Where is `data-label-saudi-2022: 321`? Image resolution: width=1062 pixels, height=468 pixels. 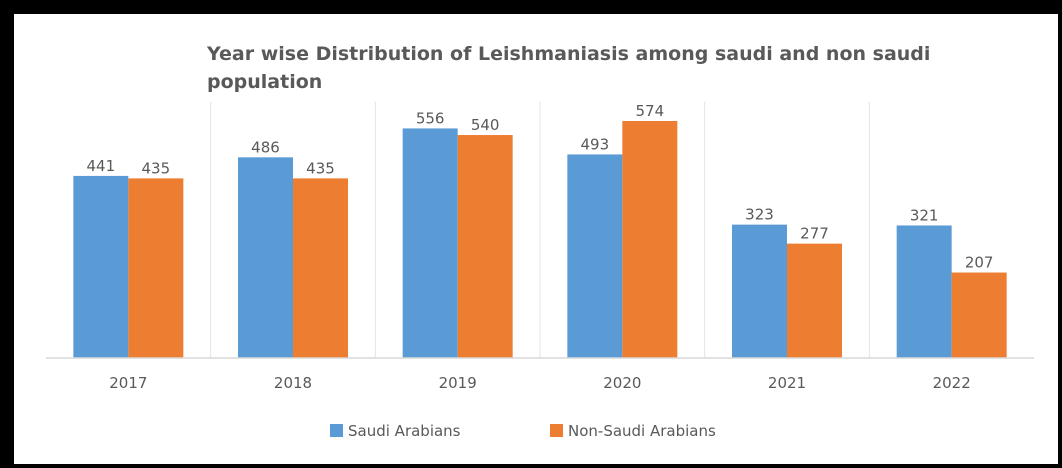 data-label-saudi-2022: 321 is located at coordinates (924, 215).